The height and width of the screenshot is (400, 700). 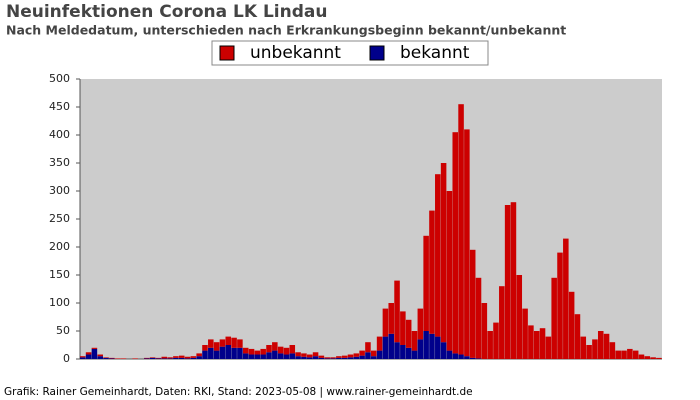 What do you see at coordinates (350, 53) in the screenshot?
I see `legend` at bounding box center [350, 53].